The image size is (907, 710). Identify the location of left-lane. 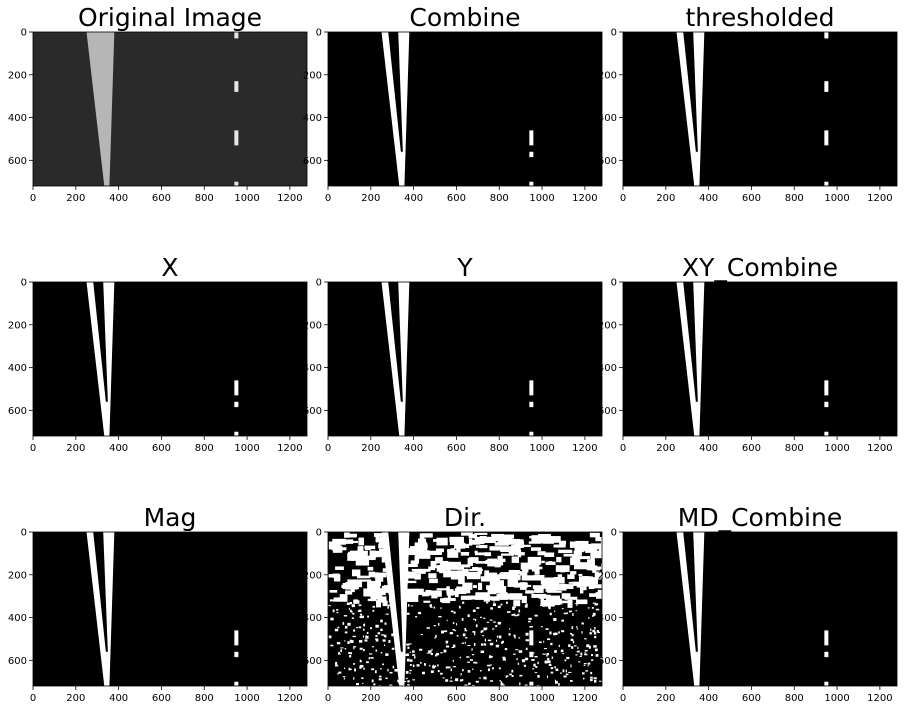
(100, 109).